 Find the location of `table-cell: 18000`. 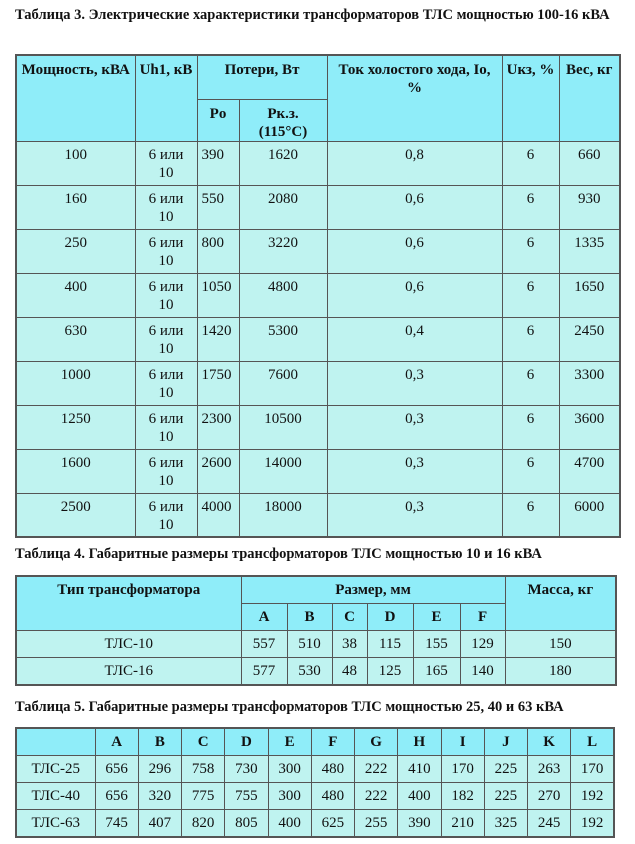

table-cell: 18000 is located at coordinates (283, 515).